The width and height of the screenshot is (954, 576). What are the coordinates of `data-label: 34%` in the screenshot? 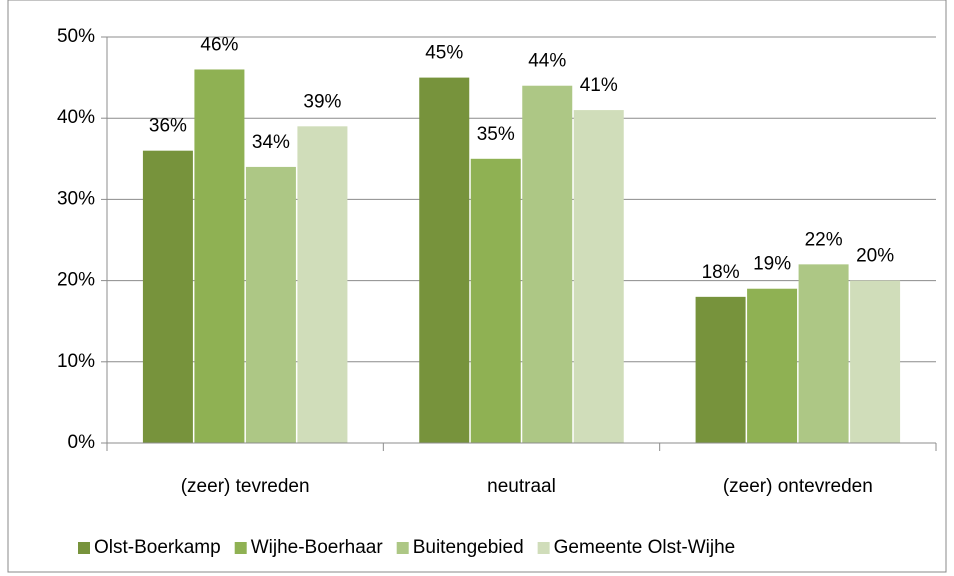 It's located at (271, 142).